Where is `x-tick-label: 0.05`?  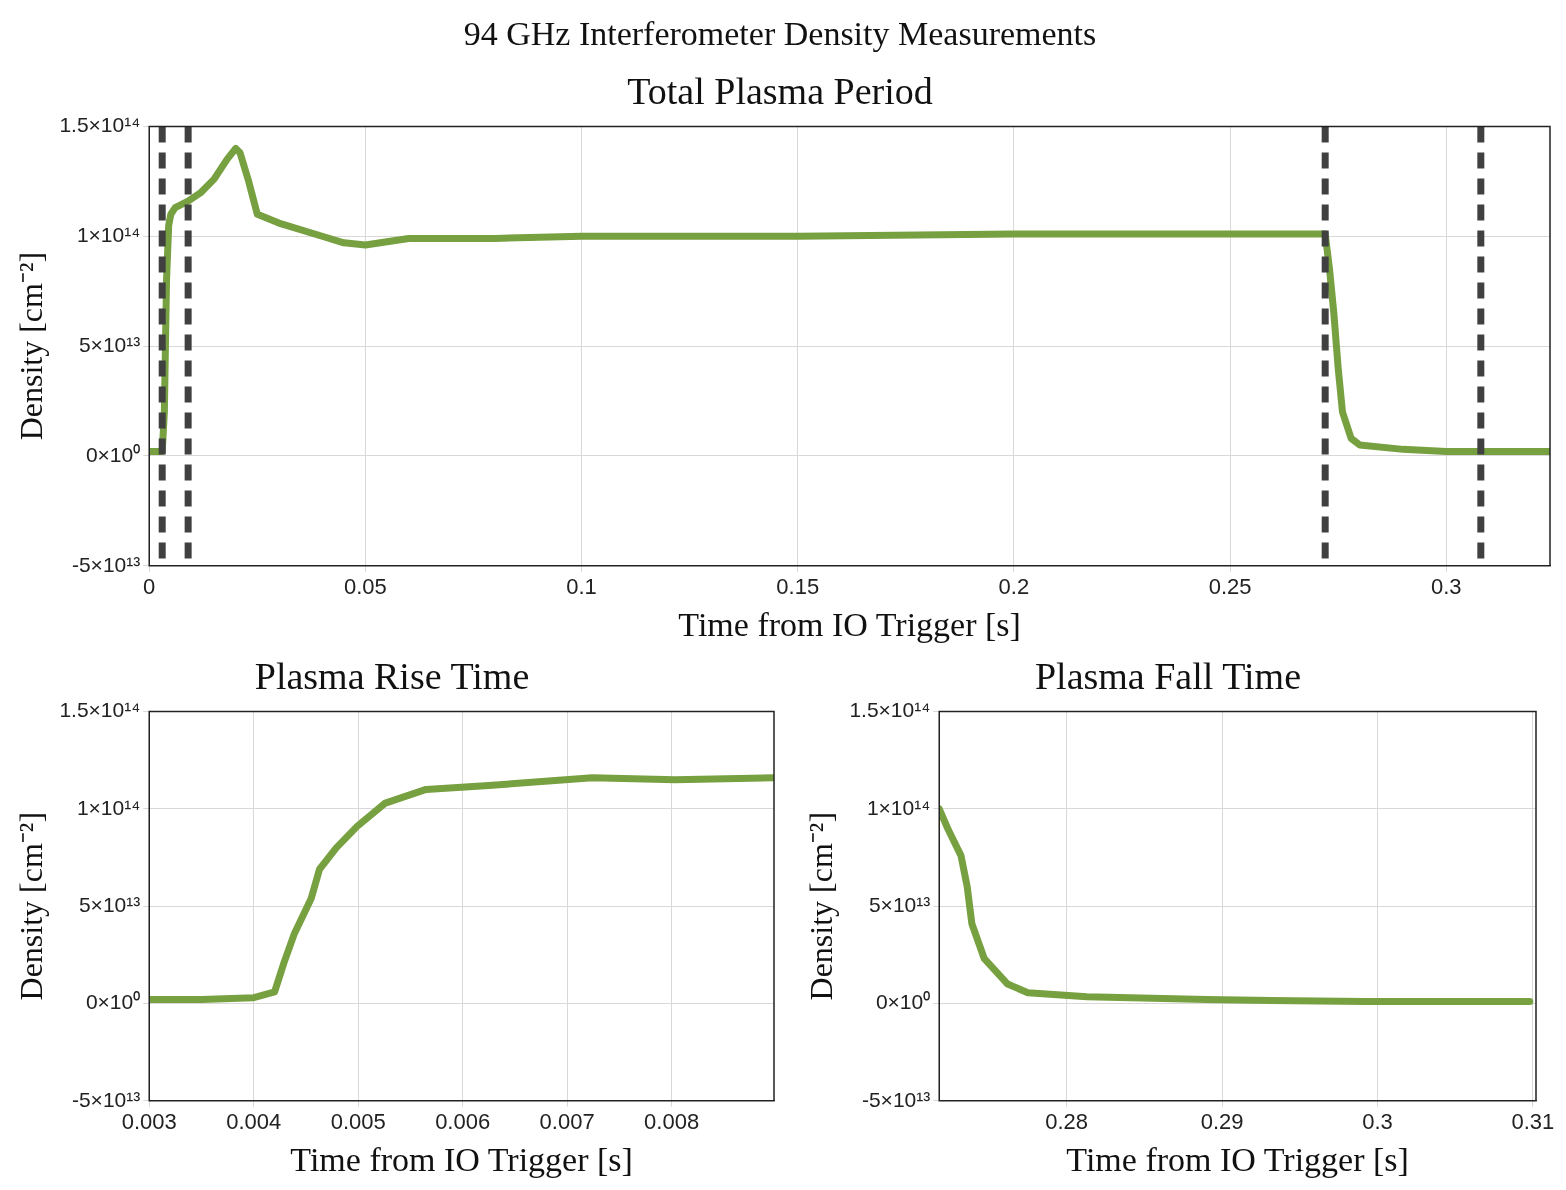 x-tick-label: 0.05 is located at coordinates (365, 587).